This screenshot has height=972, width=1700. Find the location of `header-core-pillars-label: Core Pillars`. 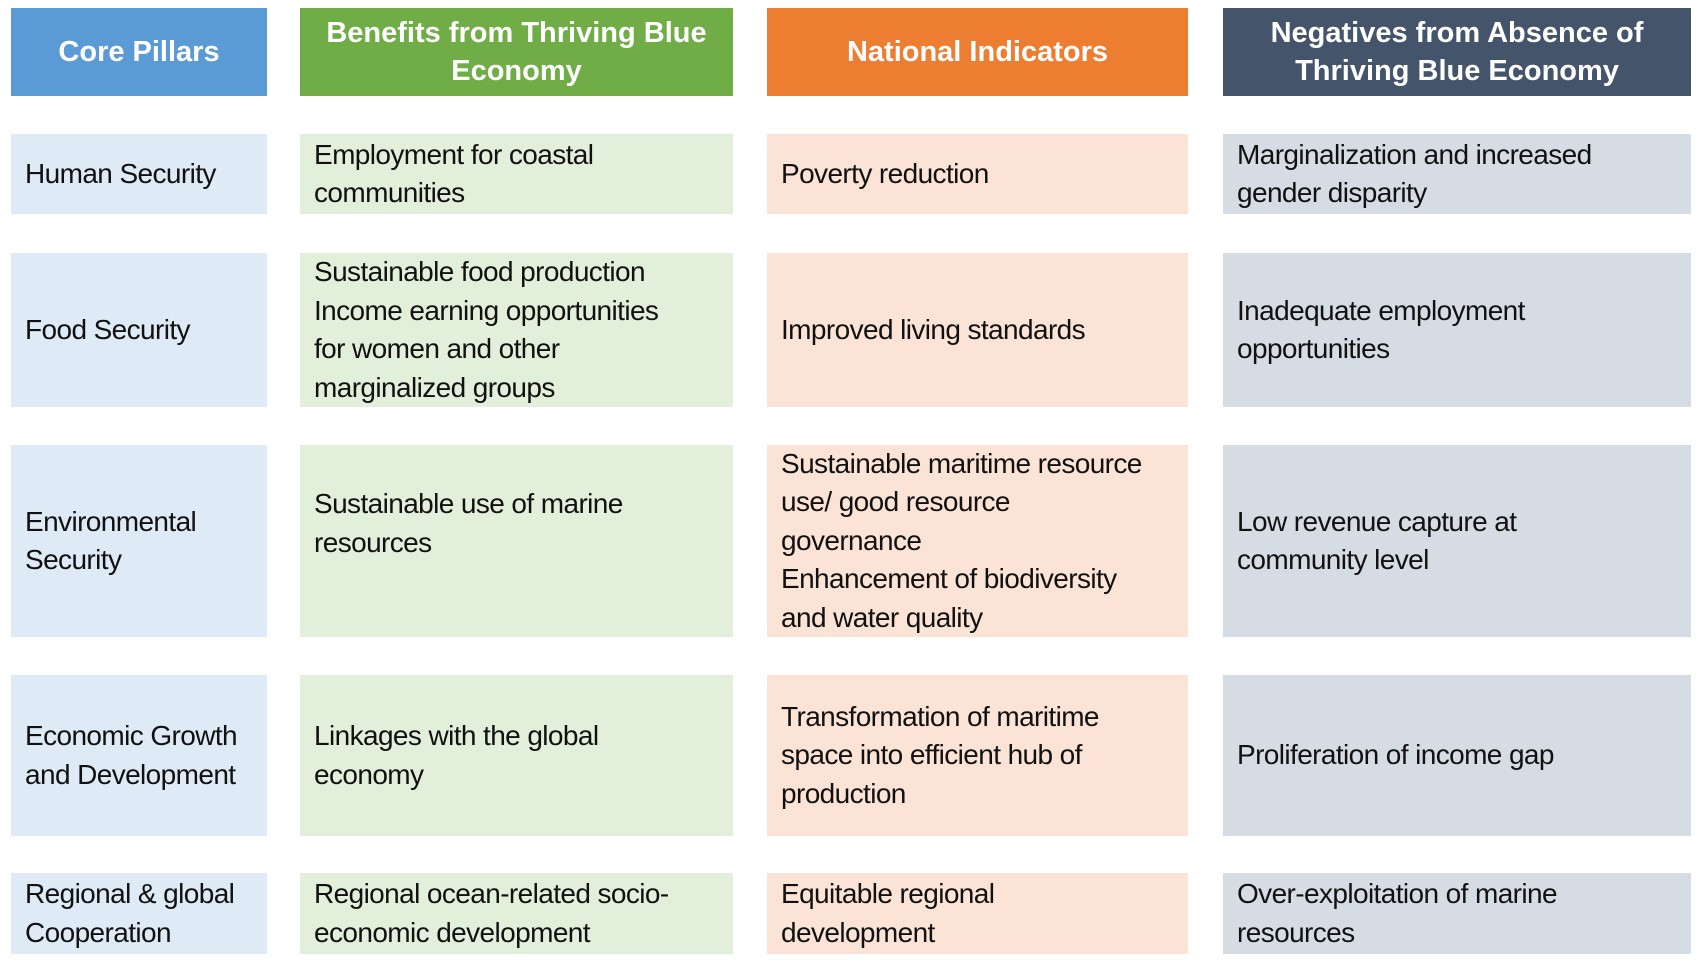

header-core-pillars-label: Core Pillars is located at coordinates (139, 52).